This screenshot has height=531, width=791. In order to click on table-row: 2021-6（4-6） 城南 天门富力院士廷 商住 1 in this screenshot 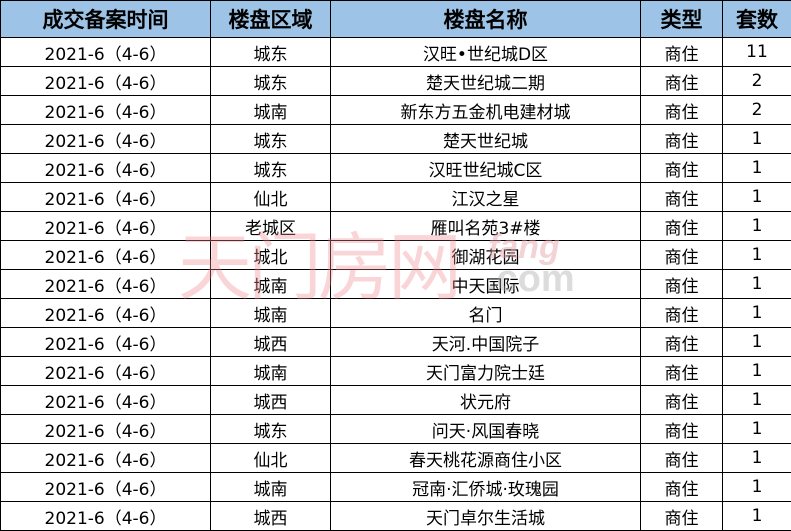, I will do `click(395, 371)`.